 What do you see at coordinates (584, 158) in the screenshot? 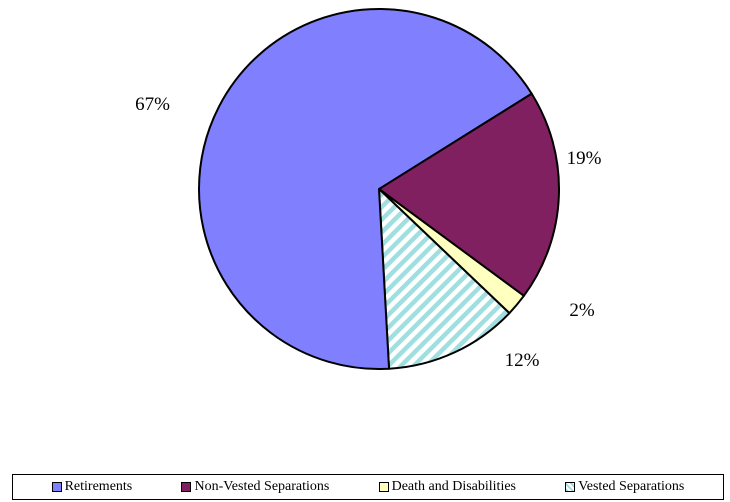
I see `data-label-non-vested-separations: 19%` at bounding box center [584, 158].